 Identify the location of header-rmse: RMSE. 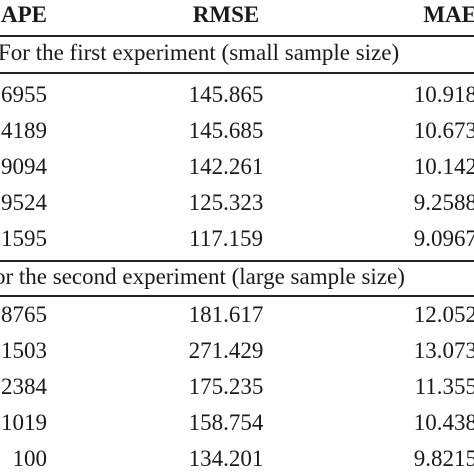
(226, 14).